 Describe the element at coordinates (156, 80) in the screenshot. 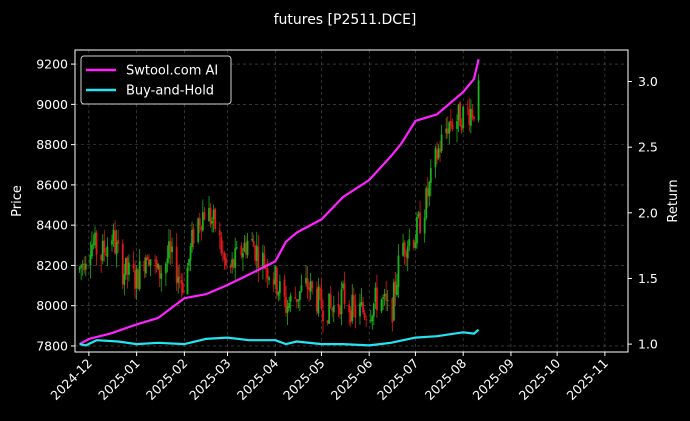

I see `legend: Swtool.com AI Buy-and-Hold` at that location.